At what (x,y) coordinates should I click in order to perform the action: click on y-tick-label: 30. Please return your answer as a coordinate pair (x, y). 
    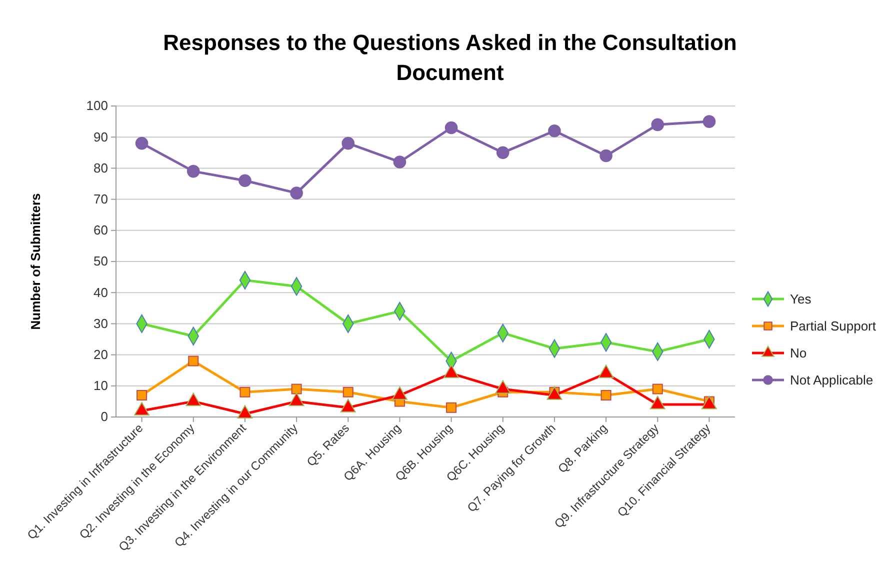
    Looking at the image, I should click on (101, 323).